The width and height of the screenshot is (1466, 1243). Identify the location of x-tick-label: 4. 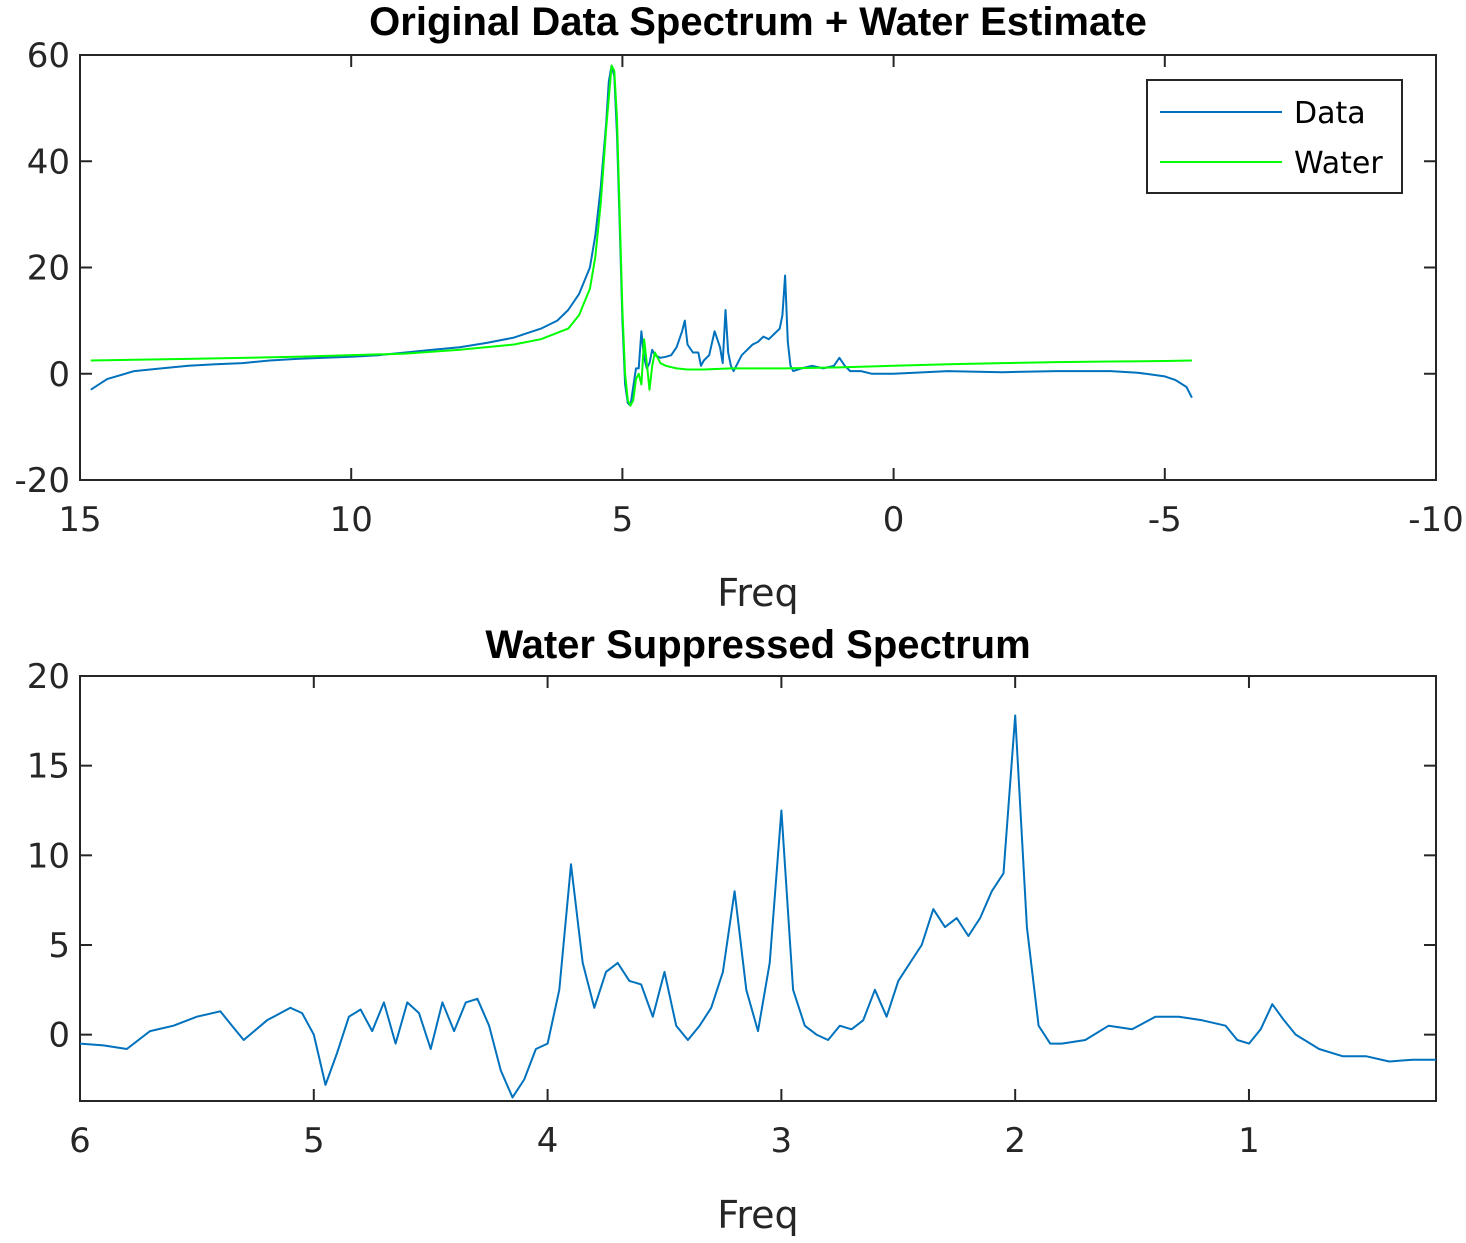
(548, 1141).